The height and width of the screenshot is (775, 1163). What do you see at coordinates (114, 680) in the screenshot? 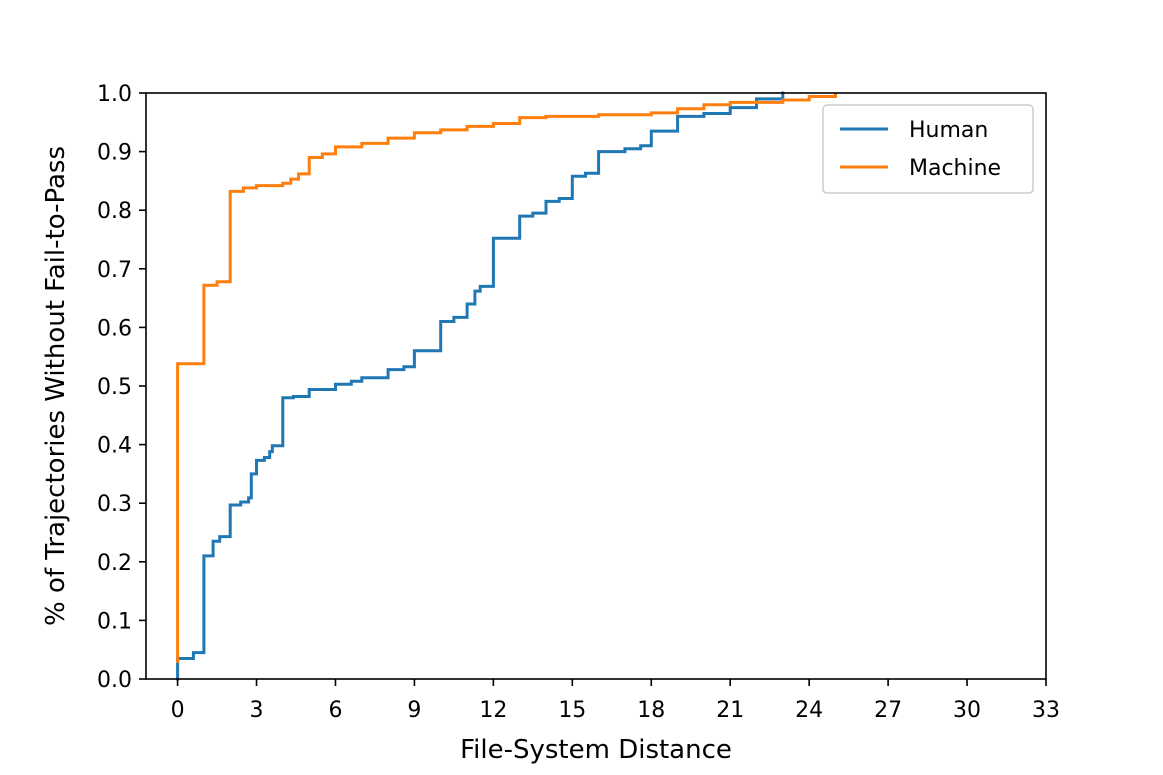
I see `y-tick-label: 0.0` at bounding box center [114, 680].